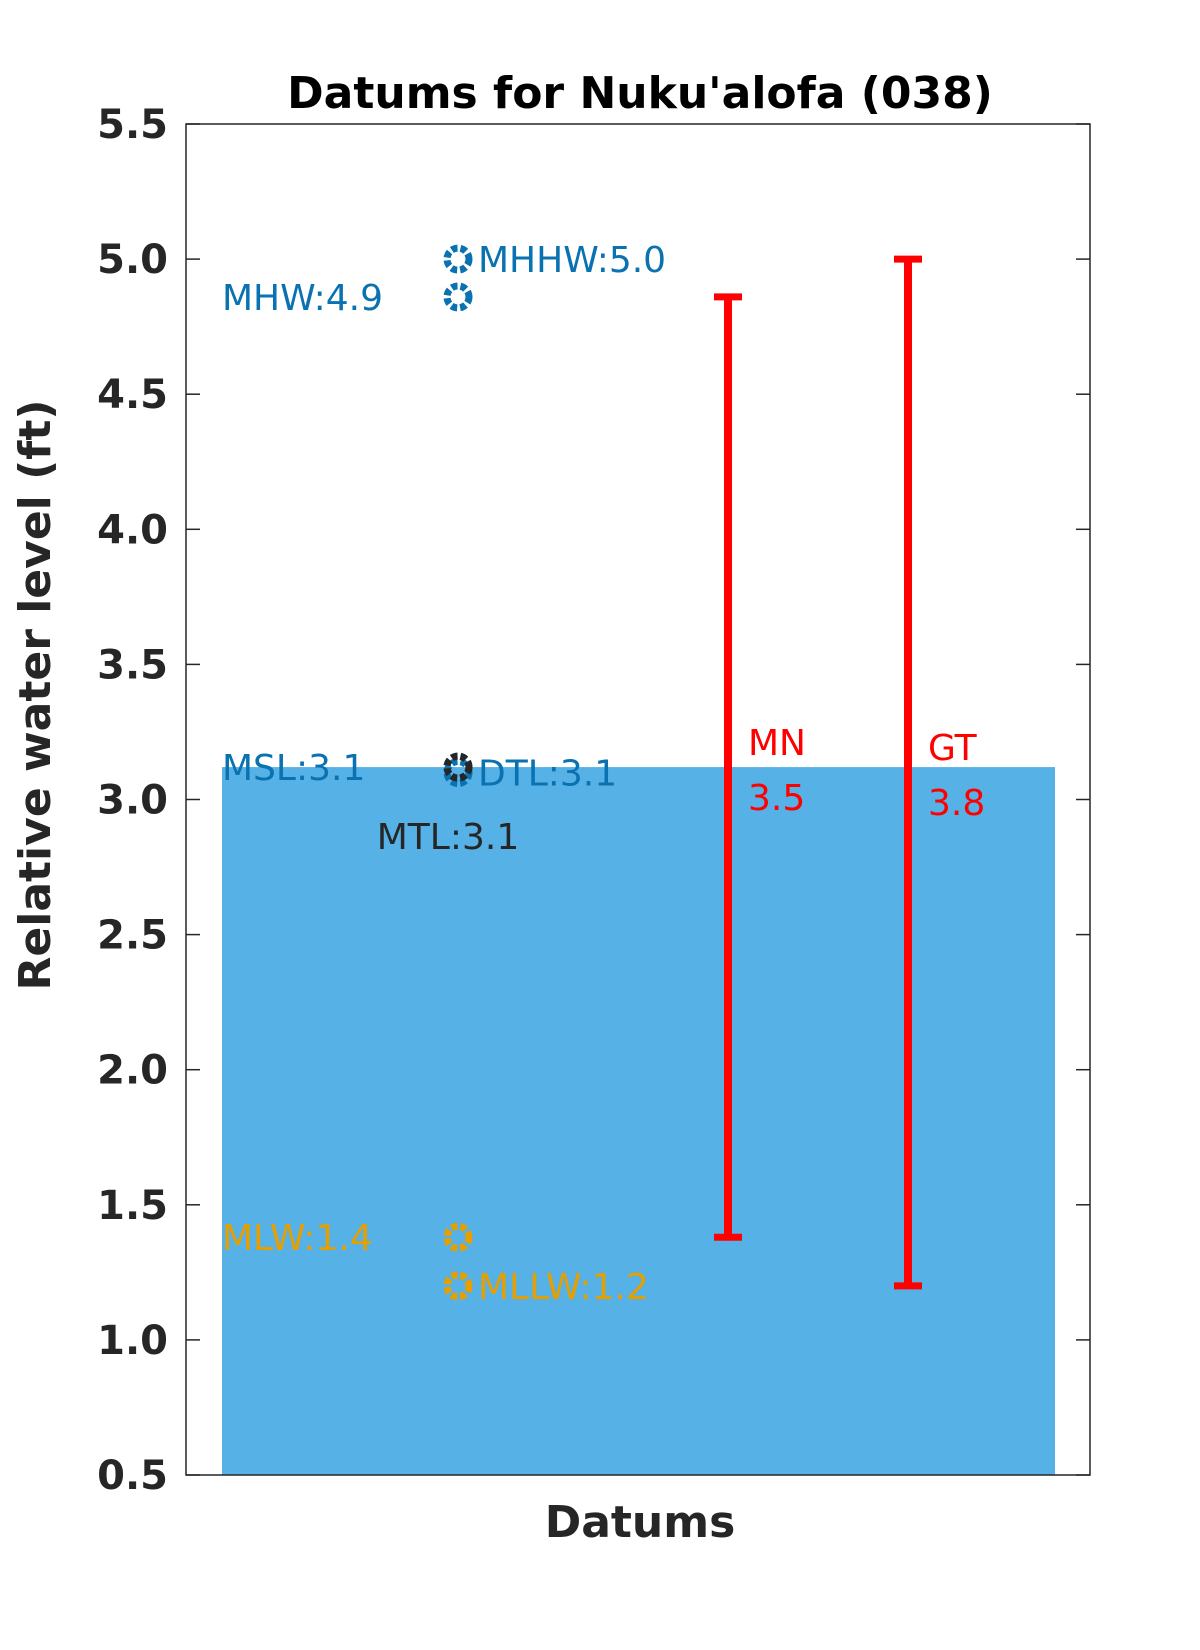  What do you see at coordinates (293, 768) in the screenshot?
I see `datum-label-msl: MSL:3.1` at bounding box center [293, 768].